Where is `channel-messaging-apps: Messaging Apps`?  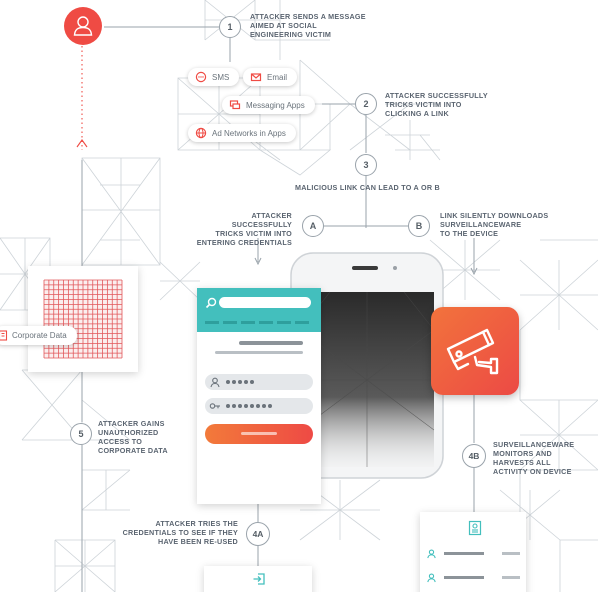 channel-messaging-apps: Messaging Apps is located at coordinates (268, 105).